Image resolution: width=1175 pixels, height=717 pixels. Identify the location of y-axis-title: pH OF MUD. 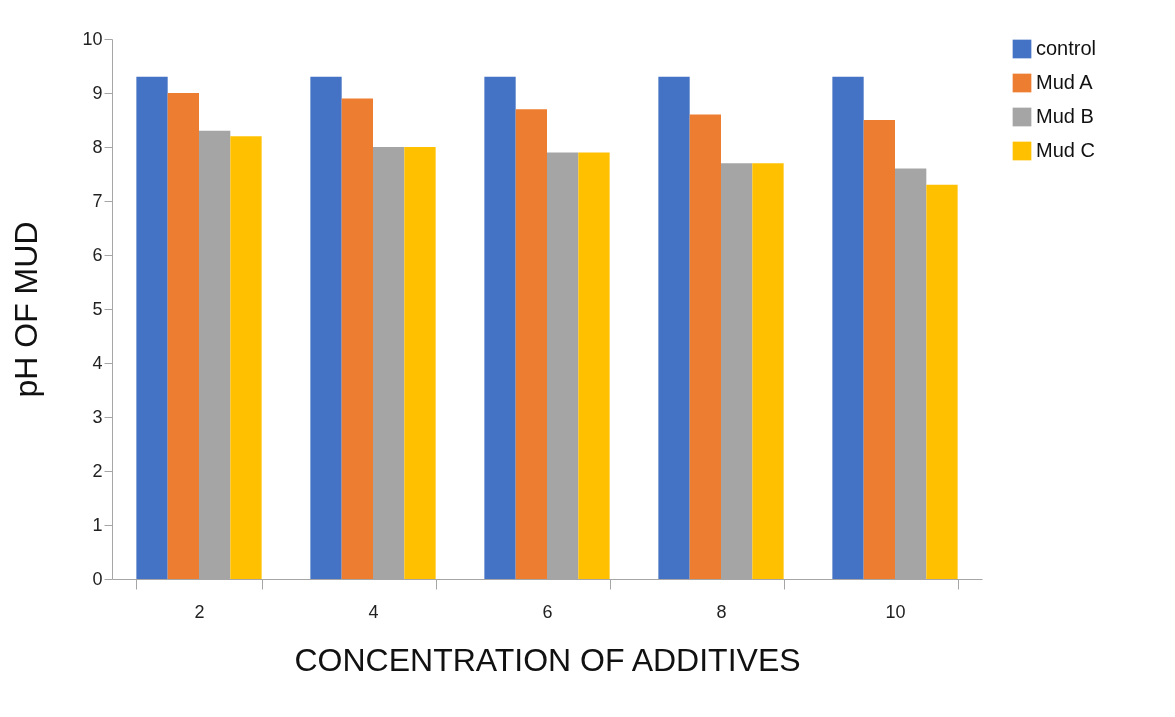
(26, 309).